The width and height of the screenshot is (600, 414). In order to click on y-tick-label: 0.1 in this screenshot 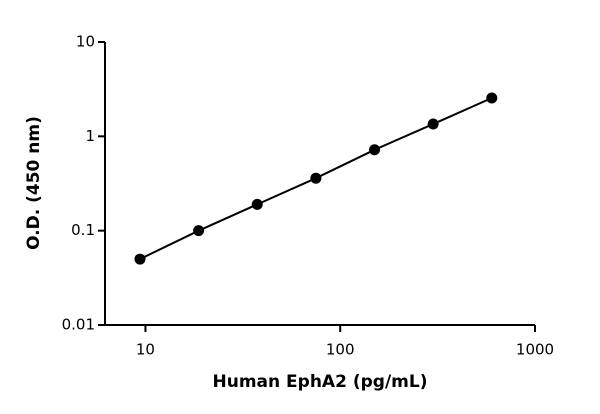, I will do `click(83, 230)`.